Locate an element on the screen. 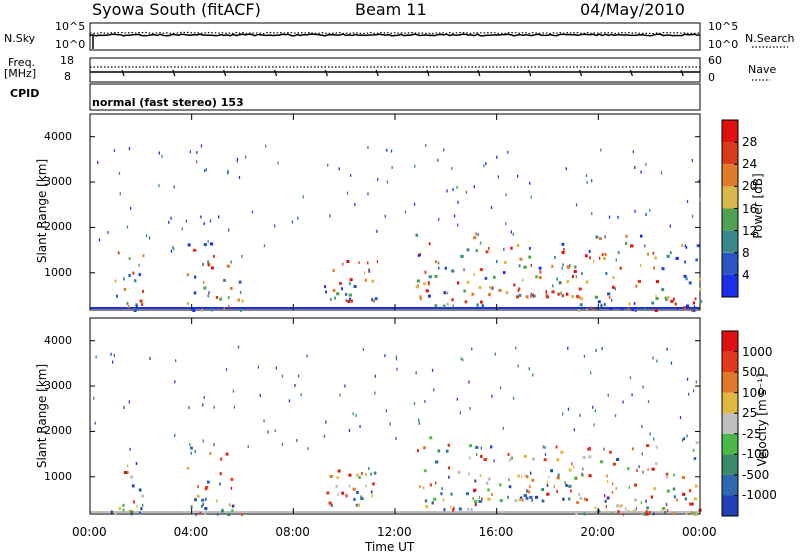 The width and height of the screenshot is (800, 554). power-colorbar-segment is located at coordinates (730, 153).